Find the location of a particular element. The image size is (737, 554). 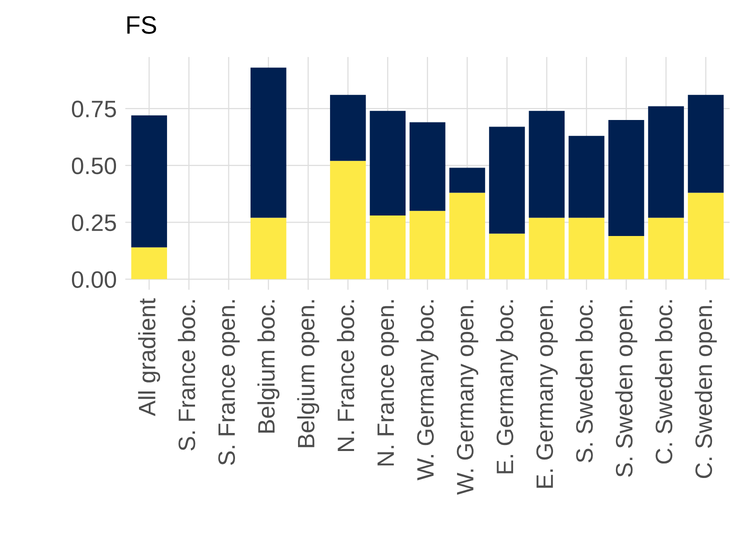

x-tick-label: E. Germany boc. is located at coordinates (507, 387).